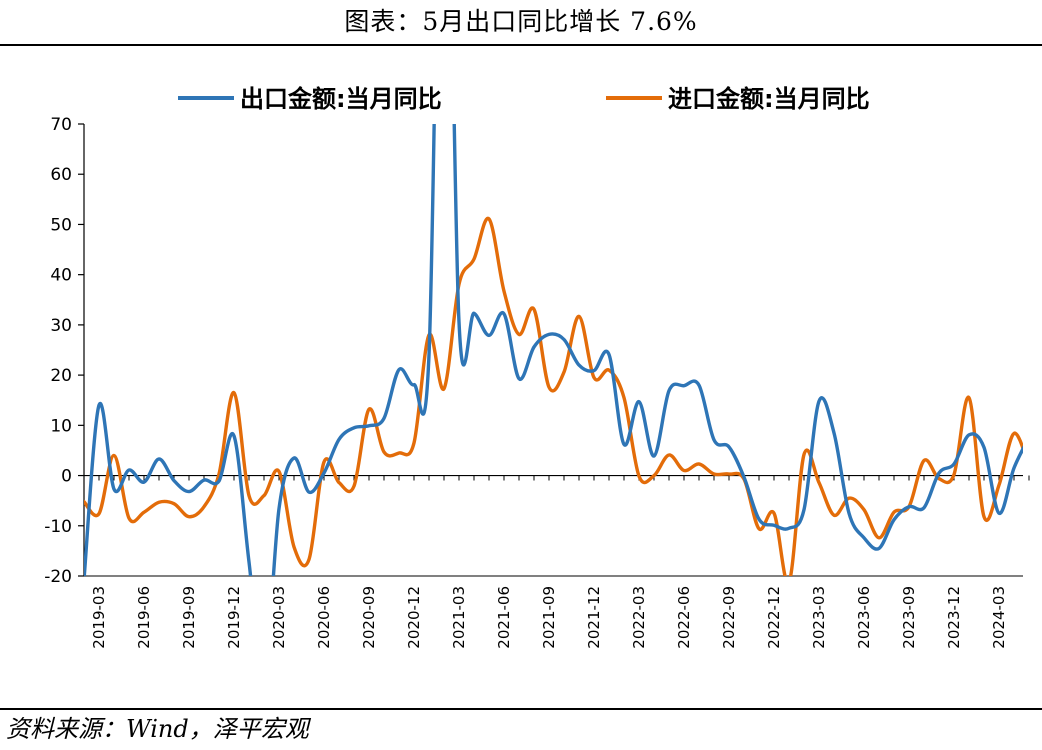 The height and width of the screenshot is (750, 1042). What do you see at coordinates (521, 45) in the screenshot?
I see `title-divider` at bounding box center [521, 45].